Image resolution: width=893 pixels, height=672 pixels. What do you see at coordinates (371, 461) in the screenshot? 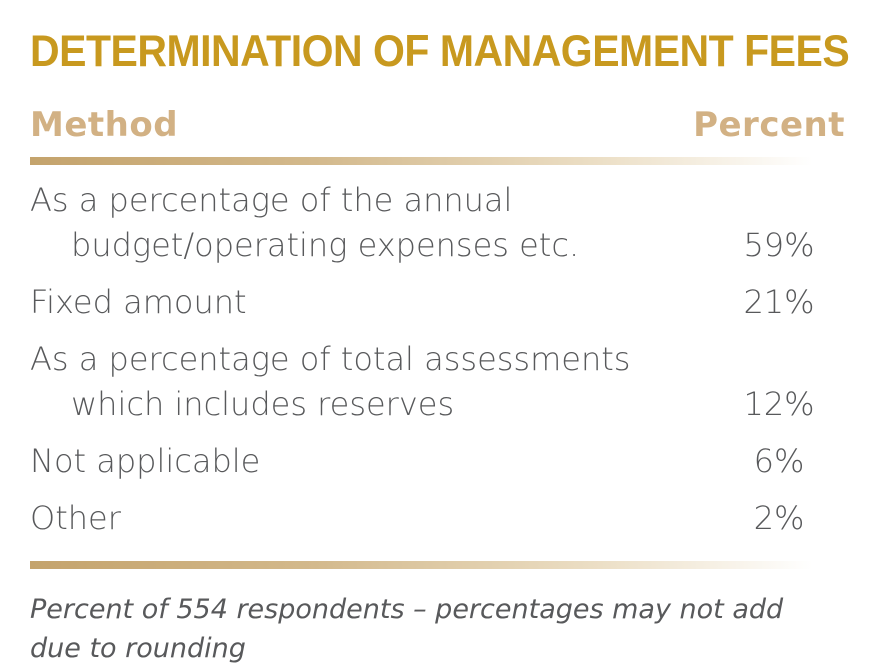
I see `method-label: Not applicable` at bounding box center [371, 461].